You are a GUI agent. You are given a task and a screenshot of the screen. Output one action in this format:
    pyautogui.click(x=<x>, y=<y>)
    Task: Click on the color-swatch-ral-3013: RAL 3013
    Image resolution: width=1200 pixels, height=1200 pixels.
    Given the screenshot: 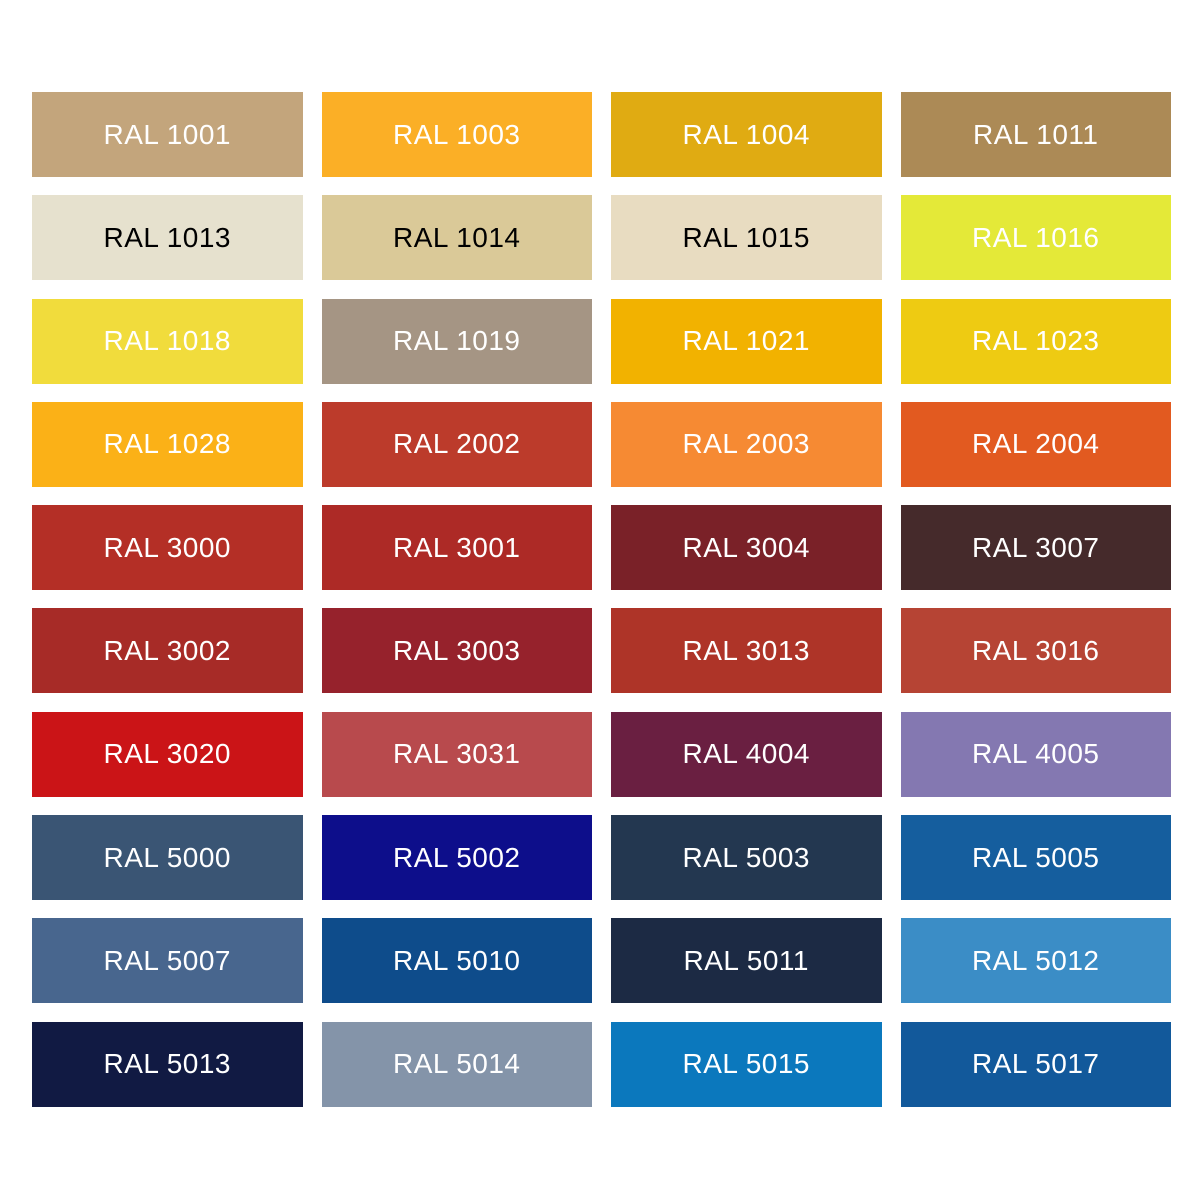 What is the action you would take?
    pyautogui.click(x=746, y=651)
    